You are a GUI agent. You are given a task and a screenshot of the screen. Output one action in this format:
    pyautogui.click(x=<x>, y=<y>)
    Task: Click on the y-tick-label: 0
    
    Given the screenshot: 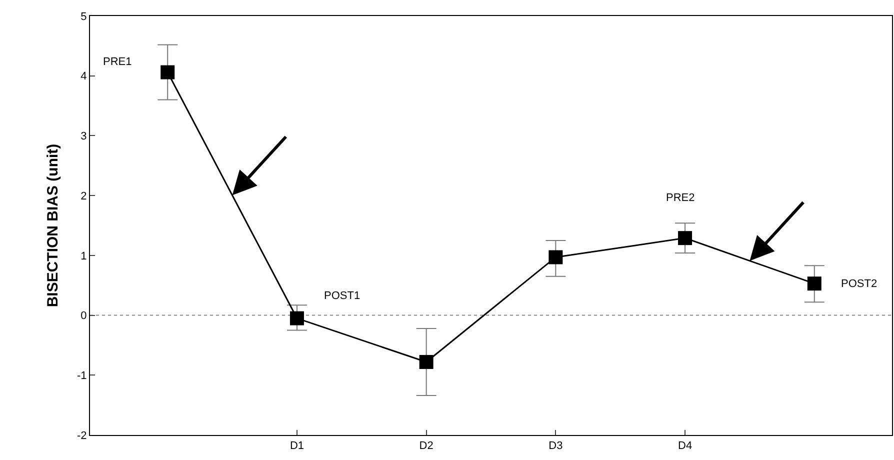 What is the action you would take?
    pyautogui.click(x=83, y=316)
    